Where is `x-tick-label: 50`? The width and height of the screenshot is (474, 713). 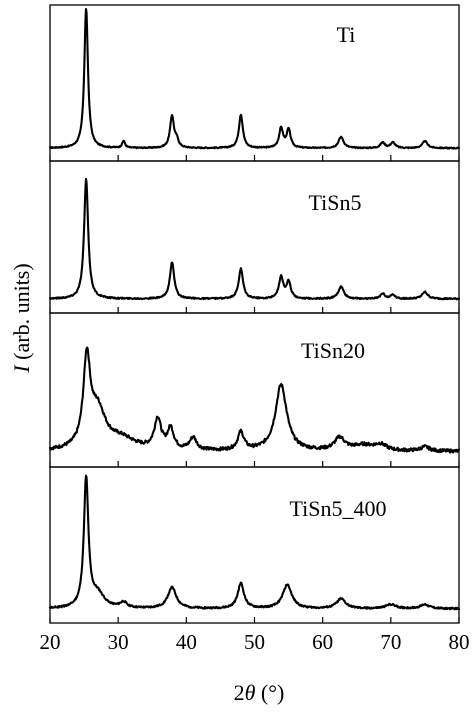 x-tick-label: 50 is located at coordinates (254, 642).